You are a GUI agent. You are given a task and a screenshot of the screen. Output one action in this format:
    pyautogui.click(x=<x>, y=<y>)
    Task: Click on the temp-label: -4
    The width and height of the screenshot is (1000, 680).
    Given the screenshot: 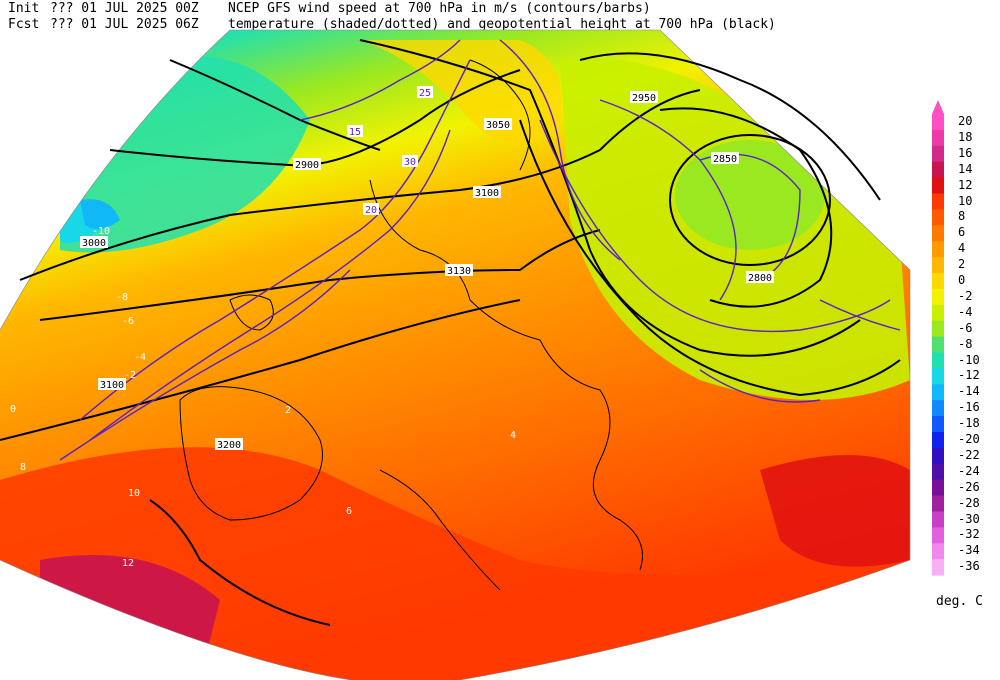 What is the action you would take?
    pyautogui.click(x=140, y=357)
    